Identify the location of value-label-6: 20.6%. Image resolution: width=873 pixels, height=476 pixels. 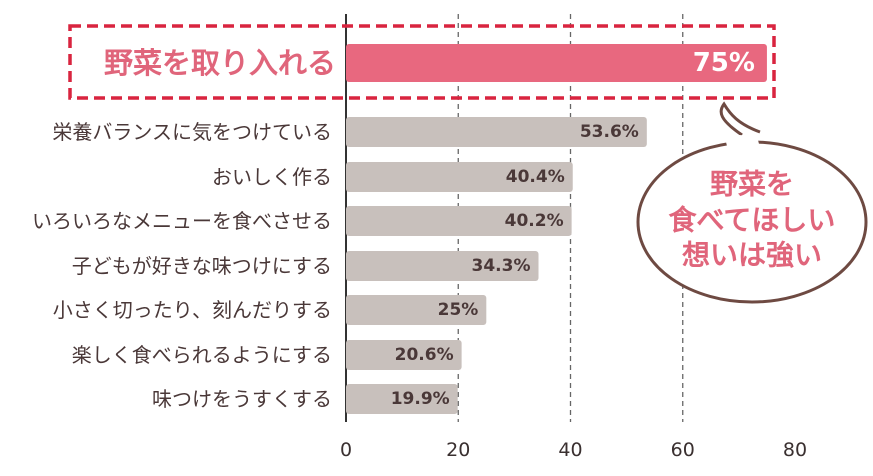
(424, 355).